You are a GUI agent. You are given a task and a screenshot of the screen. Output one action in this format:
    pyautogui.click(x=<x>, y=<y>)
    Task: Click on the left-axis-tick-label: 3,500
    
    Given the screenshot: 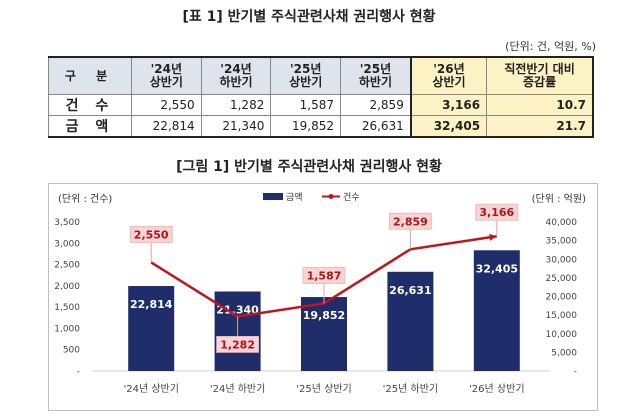 What is the action you would take?
    pyautogui.click(x=67, y=223)
    